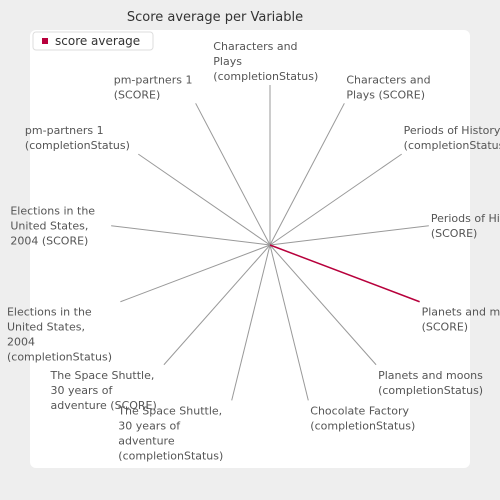  Describe the element at coordinates (97, 41) in the screenshot. I see `legend-label: score average` at that location.